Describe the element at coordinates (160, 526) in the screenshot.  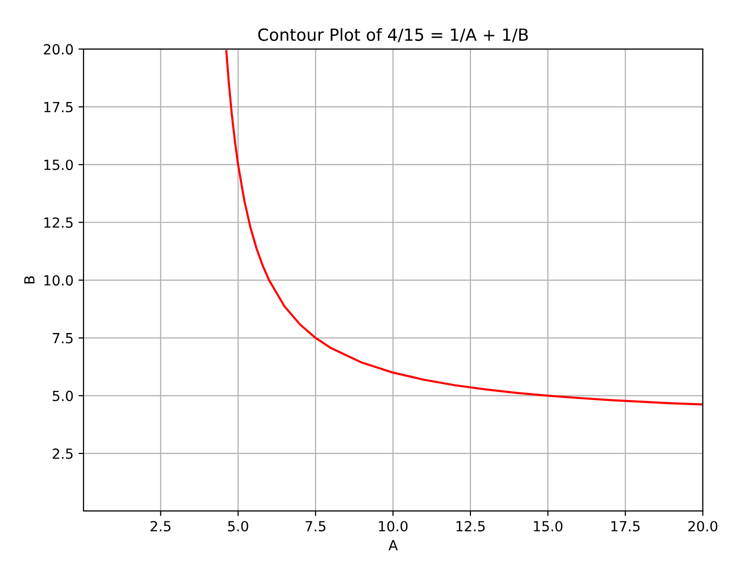
I see `x-tick-label: 2.5` at that location.